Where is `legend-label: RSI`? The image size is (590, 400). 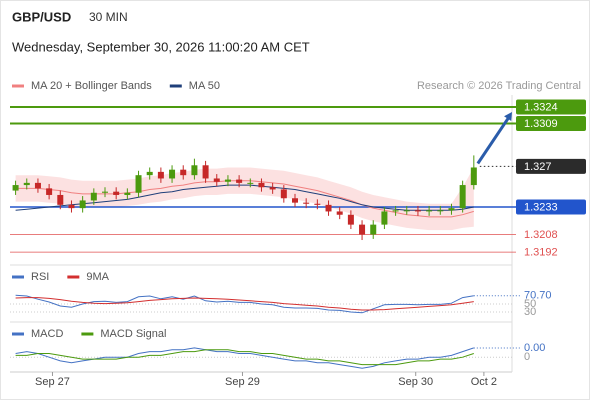
legend-label: RSI is located at coordinates (40, 277).